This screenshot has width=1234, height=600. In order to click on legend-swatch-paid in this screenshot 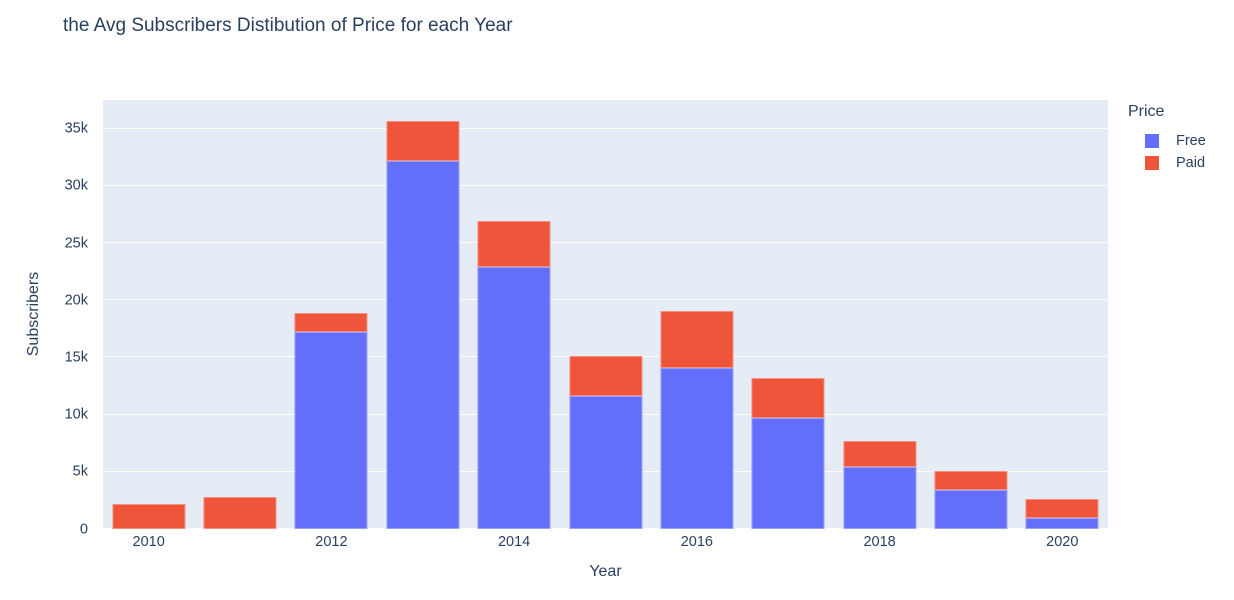, I will do `click(1152, 163)`.